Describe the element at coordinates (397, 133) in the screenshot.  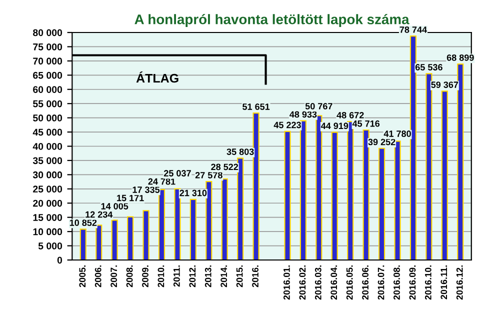
I see `data-label: 41 780` at that location.